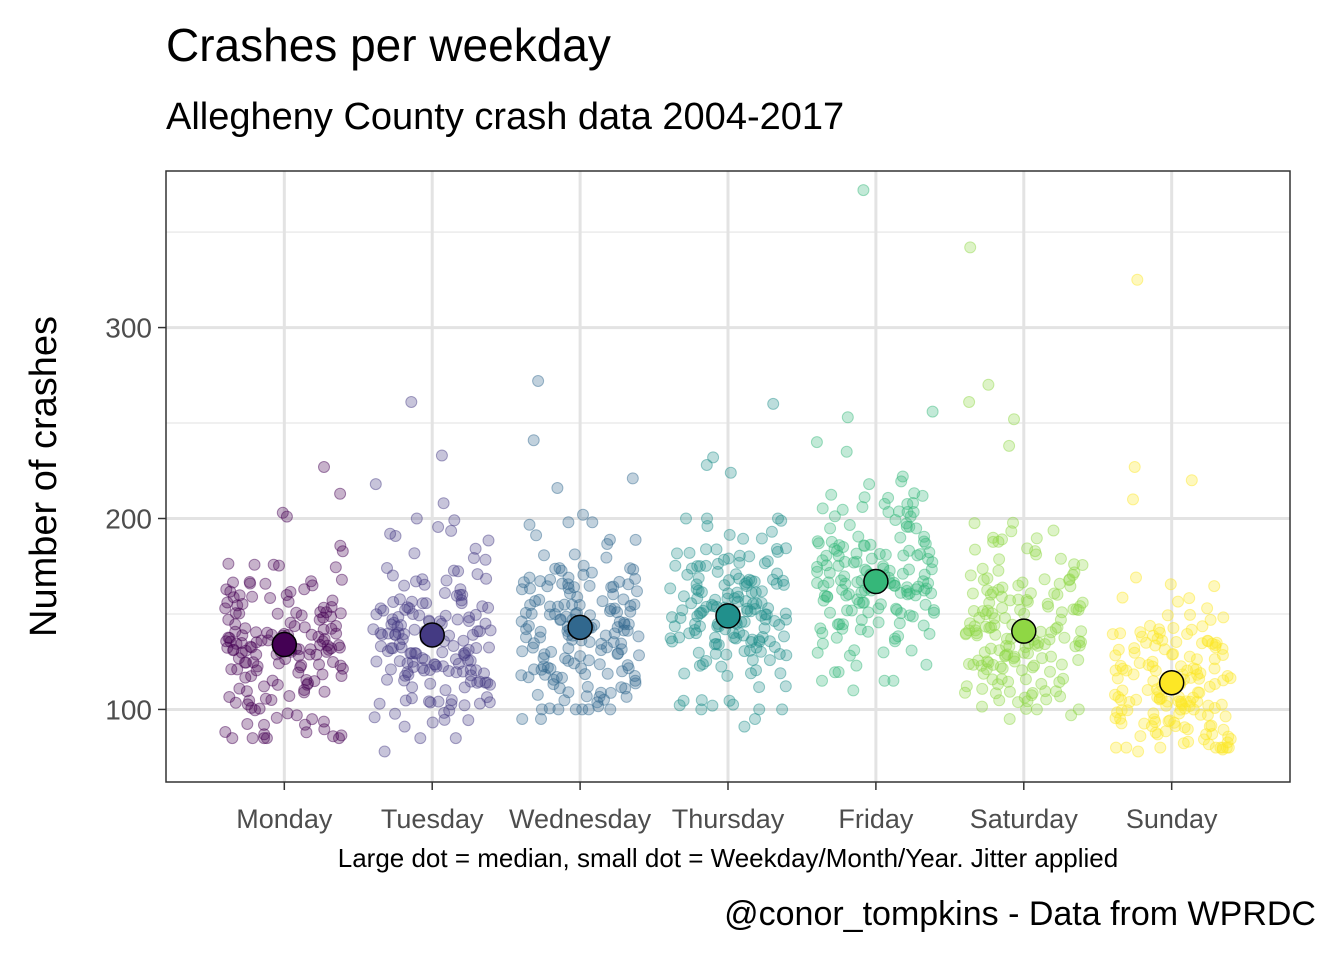 The height and width of the screenshot is (960, 1344). What do you see at coordinates (128, 709) in the screenshot?
I see `y-tick-label: 100` at bounding box center [128, 709].